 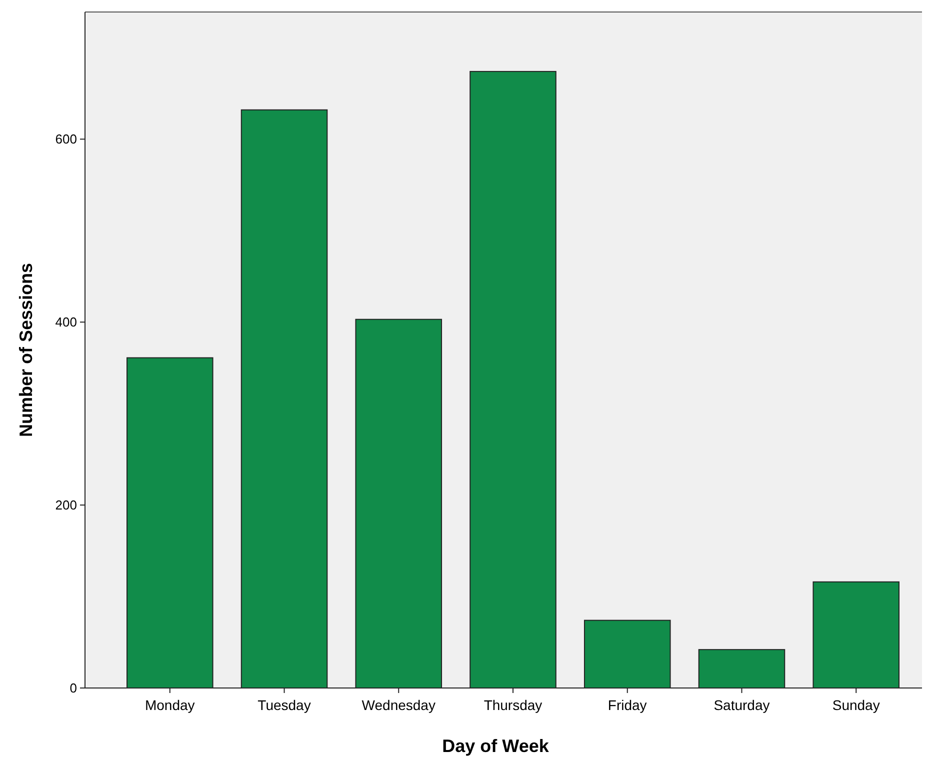 I want to click on x-tick-label: Friday, so click(x=627, y=705).